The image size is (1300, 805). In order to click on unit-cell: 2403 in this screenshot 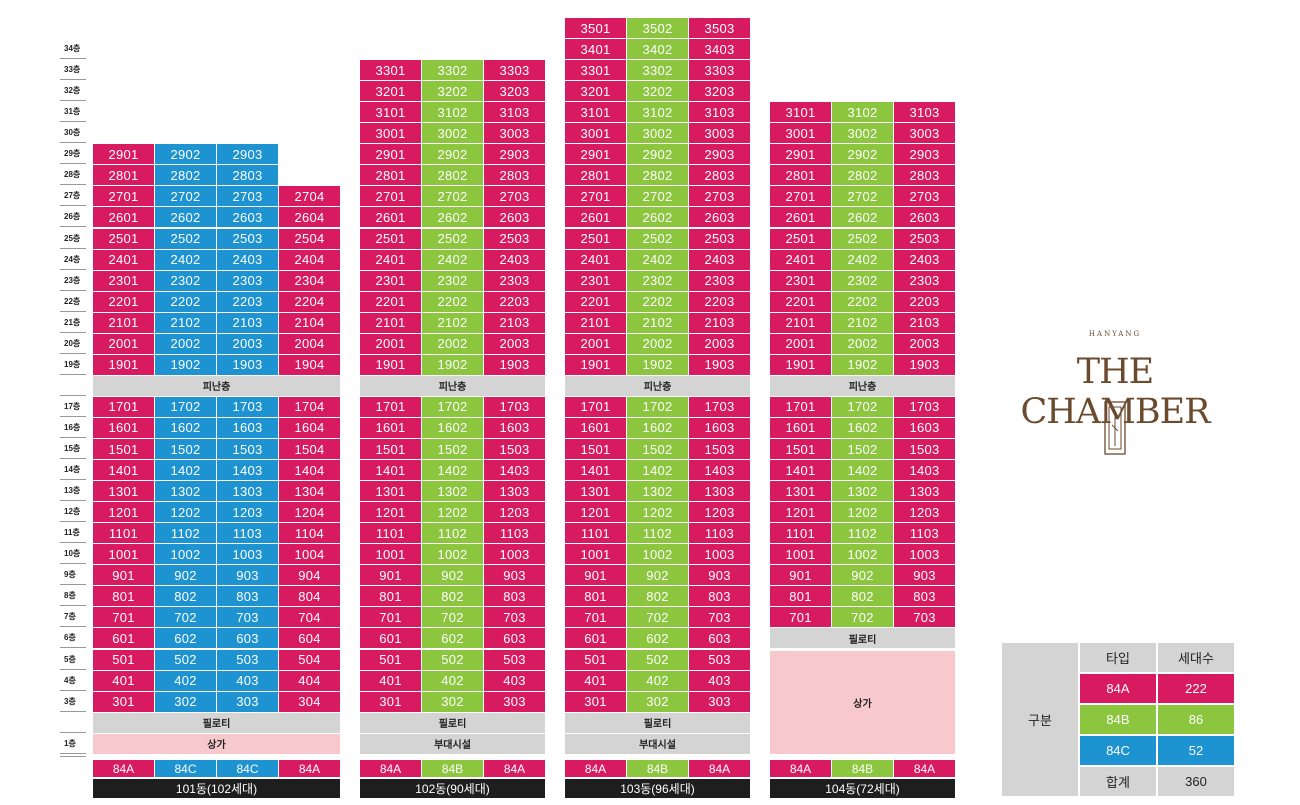, I will do `click(247, 259)`.